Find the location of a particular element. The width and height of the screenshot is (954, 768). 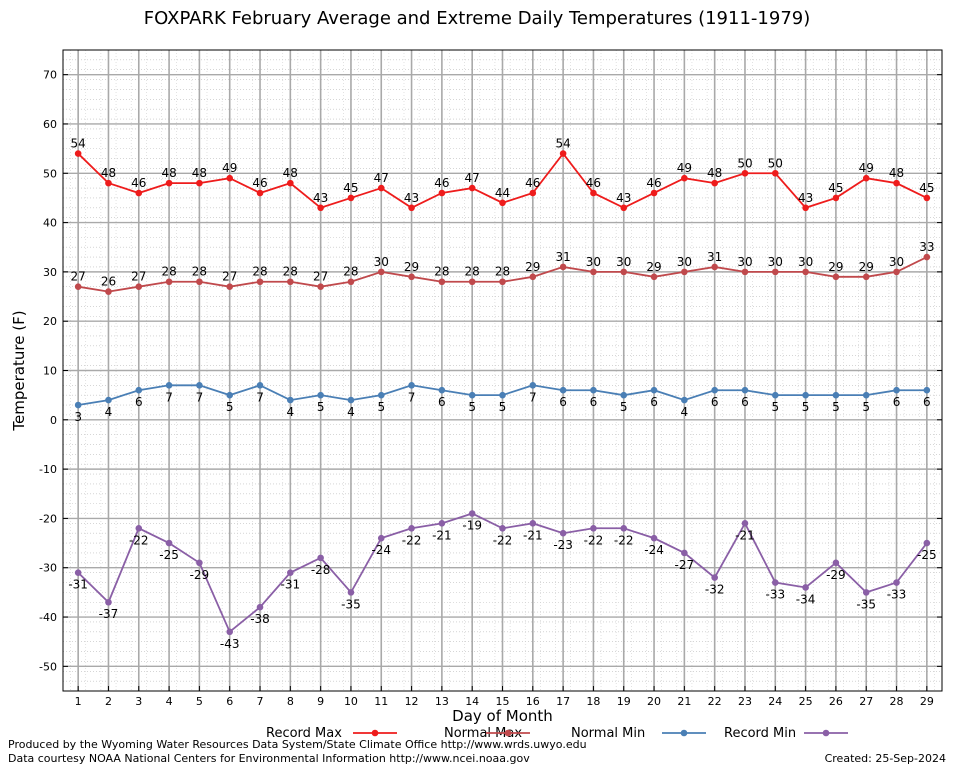

y-tick-label: 40 is located at coordinates (50, 223).